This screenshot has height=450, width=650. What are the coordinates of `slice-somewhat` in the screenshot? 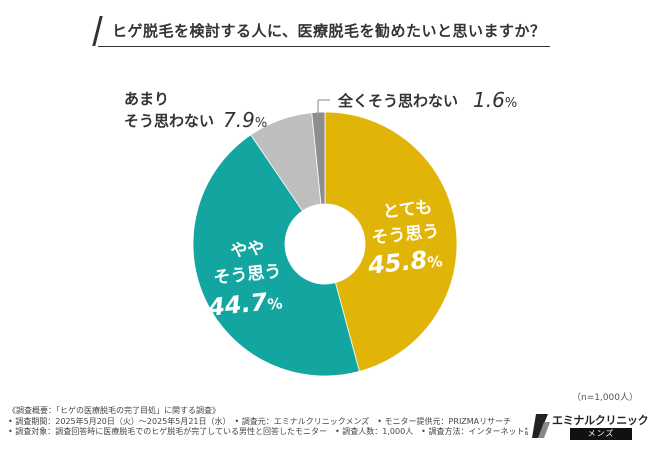 It's located at (276, 255).